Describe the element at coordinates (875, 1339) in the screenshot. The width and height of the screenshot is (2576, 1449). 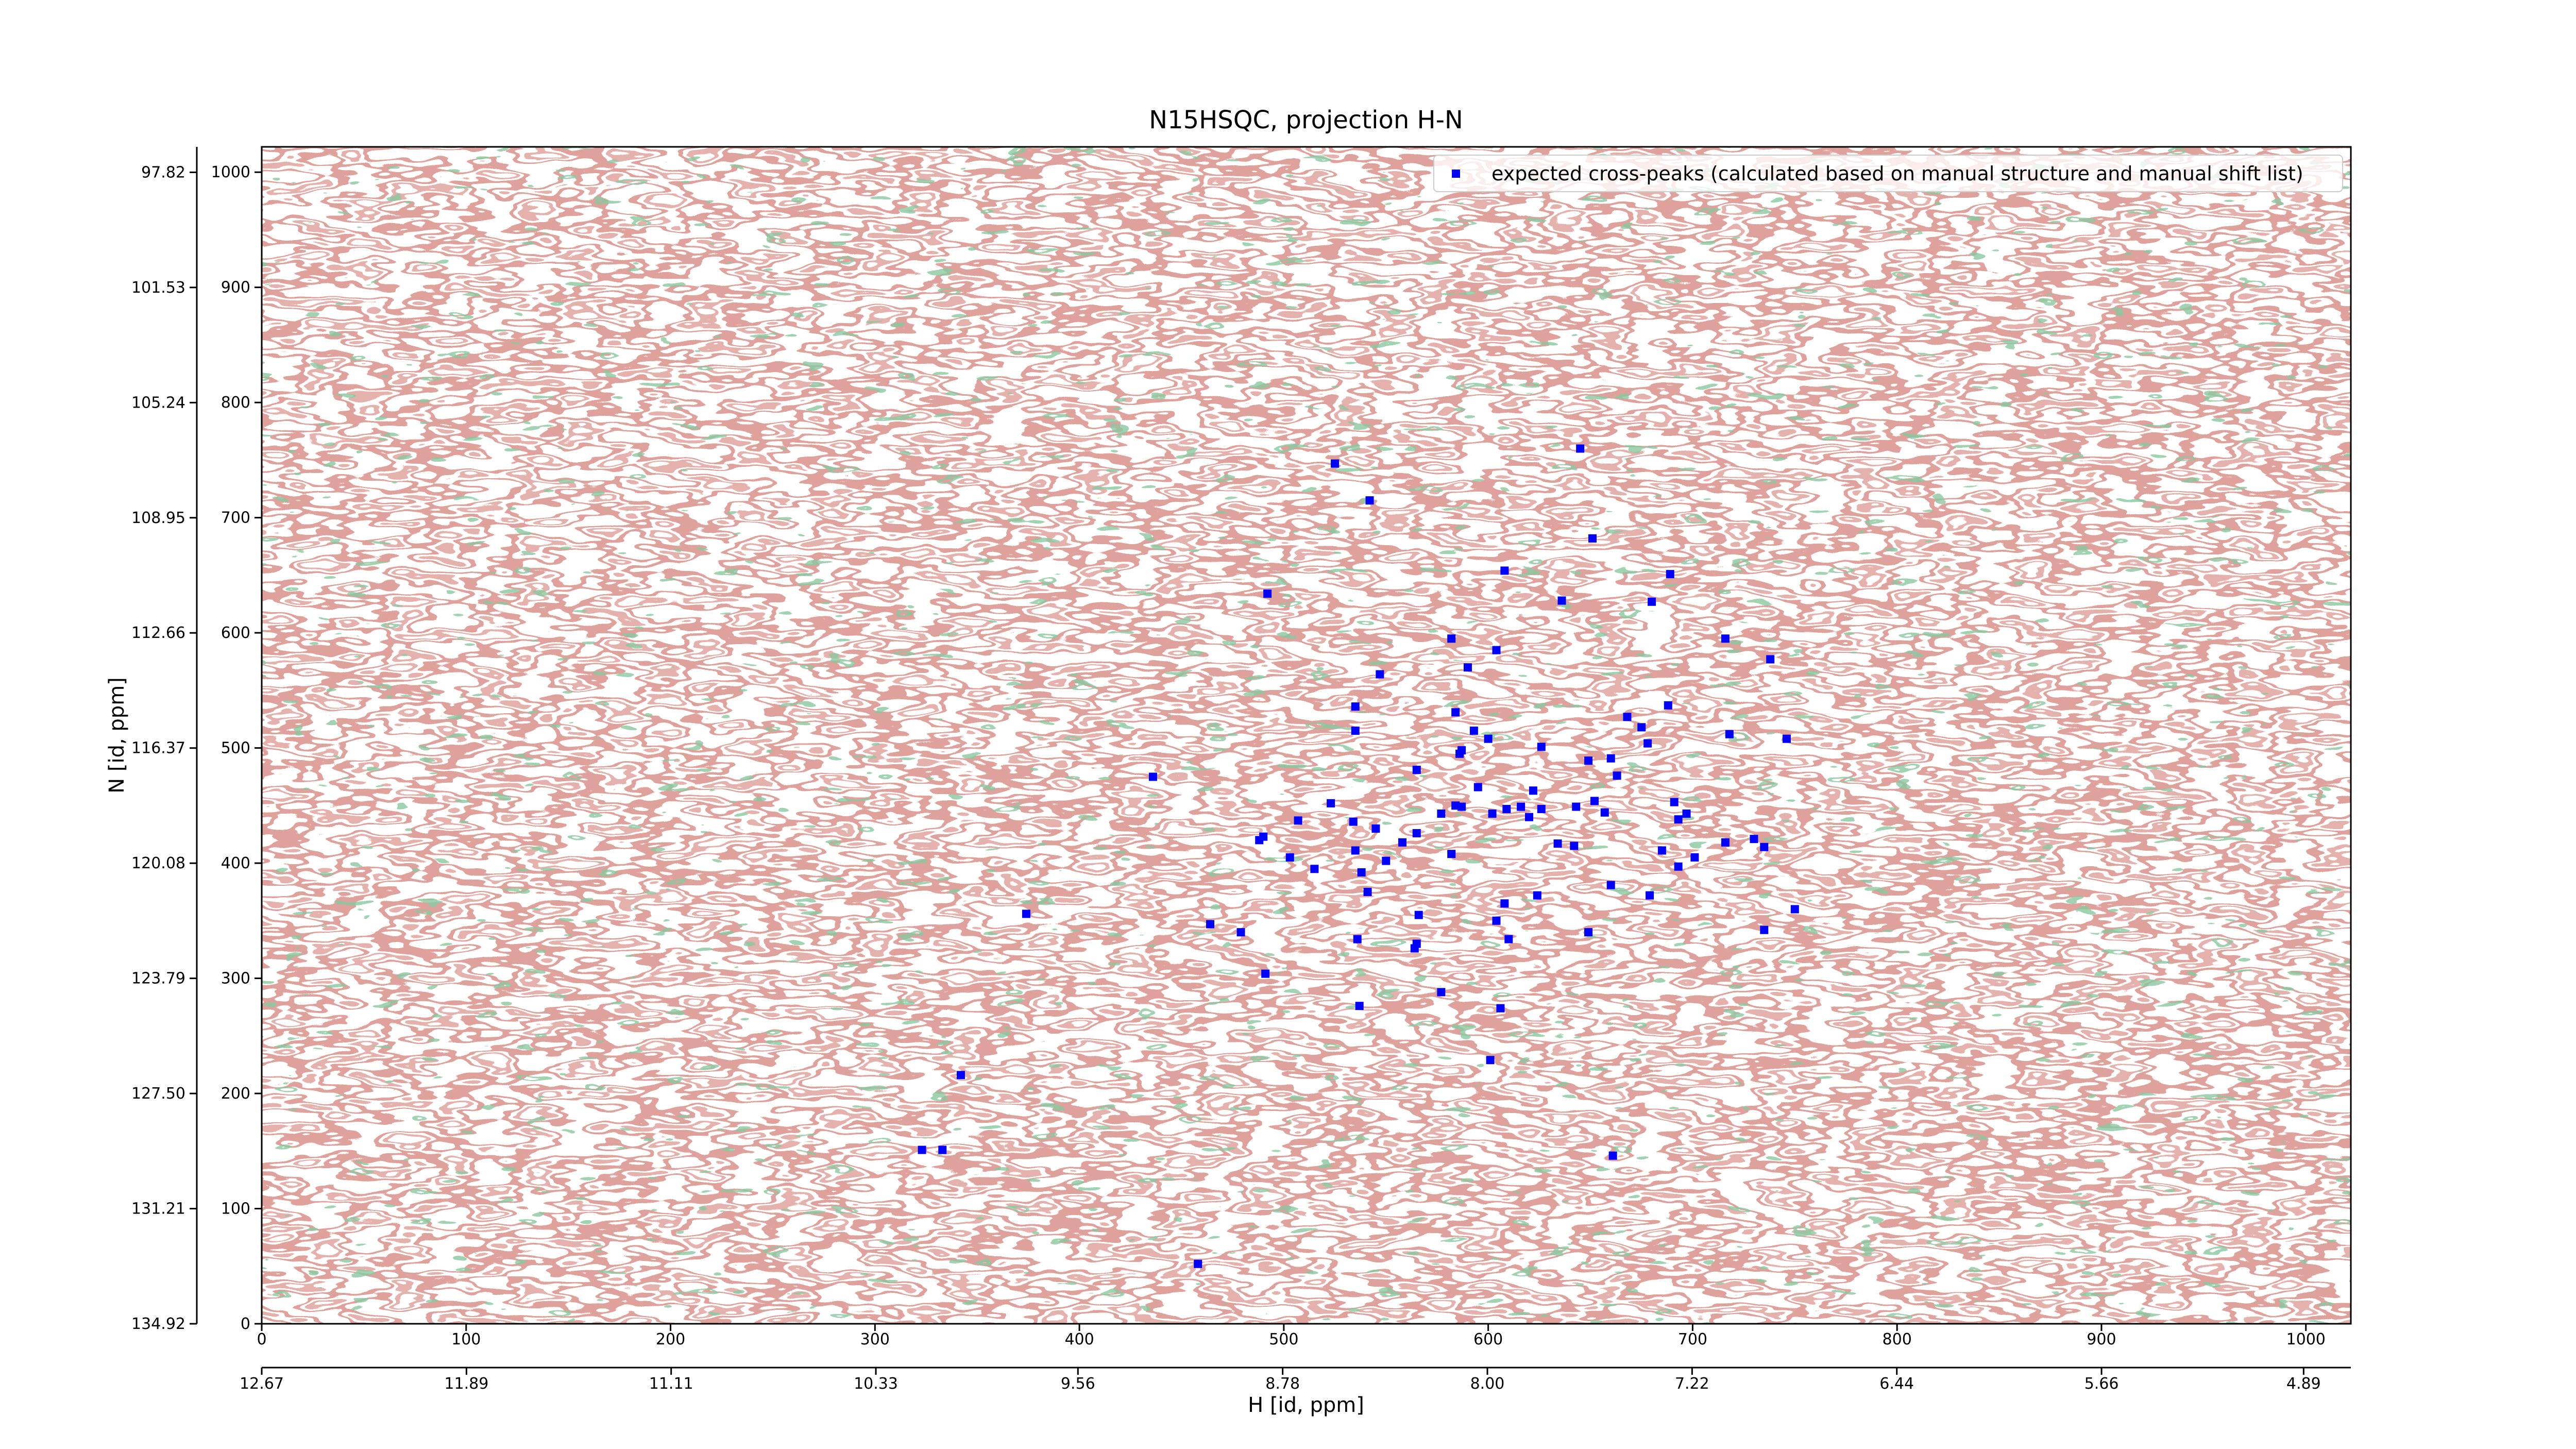
I see `x-tick-label: 300` at that location.